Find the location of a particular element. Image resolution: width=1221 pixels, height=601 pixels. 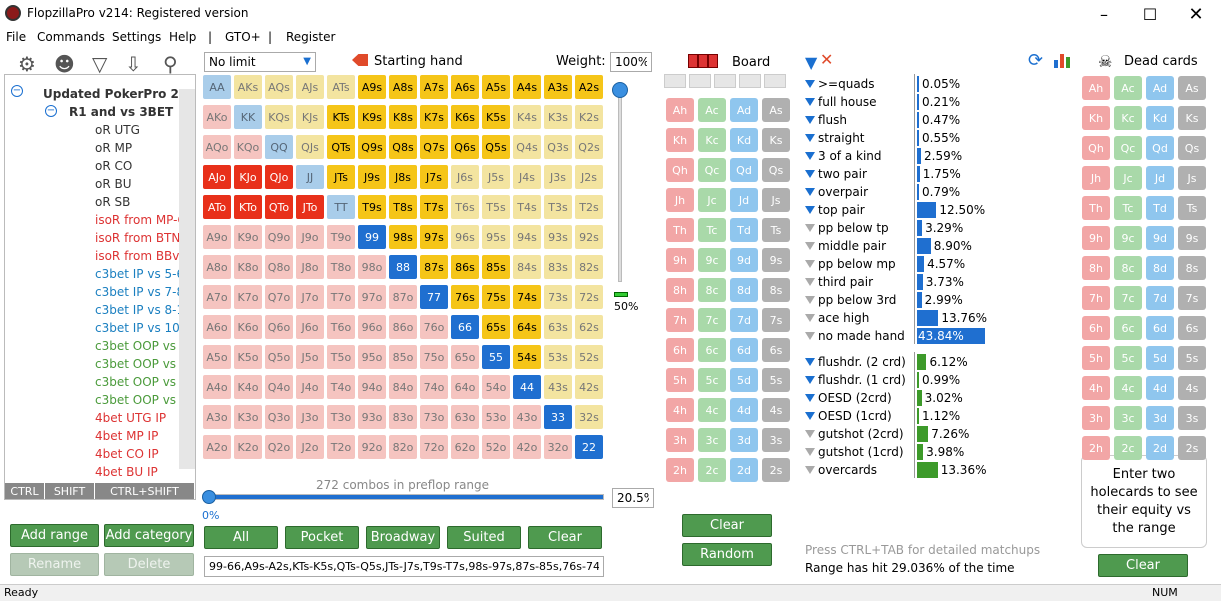

hand-cell: KQs is located at coordinates (279, 117).